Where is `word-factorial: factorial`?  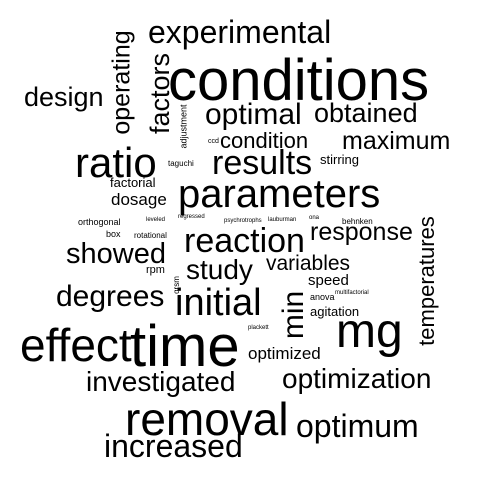 word-factorial: factorial is located at coordinates (133, 182).